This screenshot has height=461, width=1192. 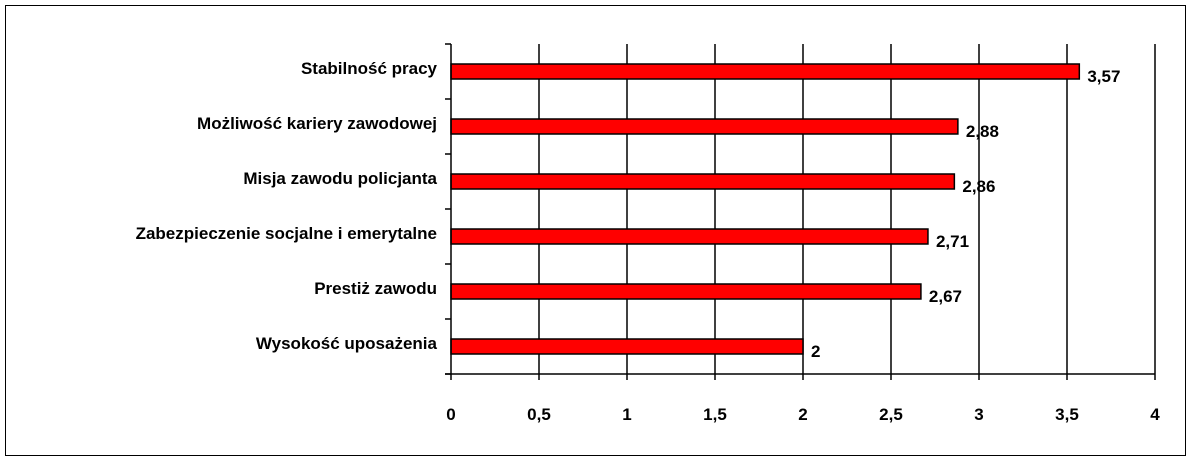 What do you see at coordinates (340, 178) in the screenshot?
I see `category-label: Misja zawodu policjanta` at bounding box center [340, 178].